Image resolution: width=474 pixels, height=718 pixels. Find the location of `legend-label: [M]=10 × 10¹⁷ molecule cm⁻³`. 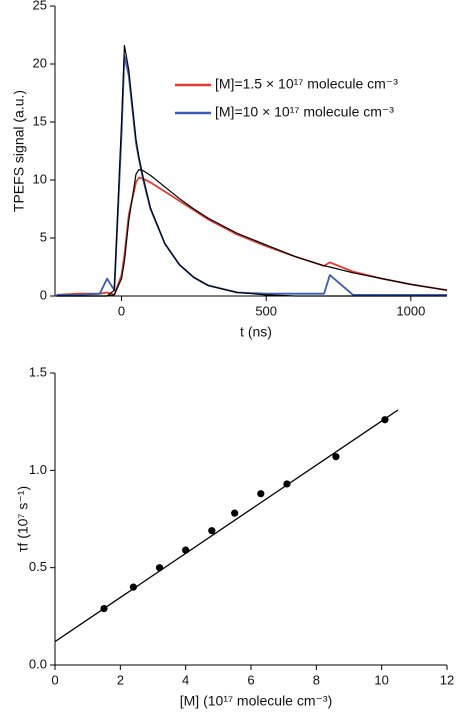

legend-label: [M]=10 × 10¹⁷ molecule cm⁻³ is located at coordinates (304, 112).